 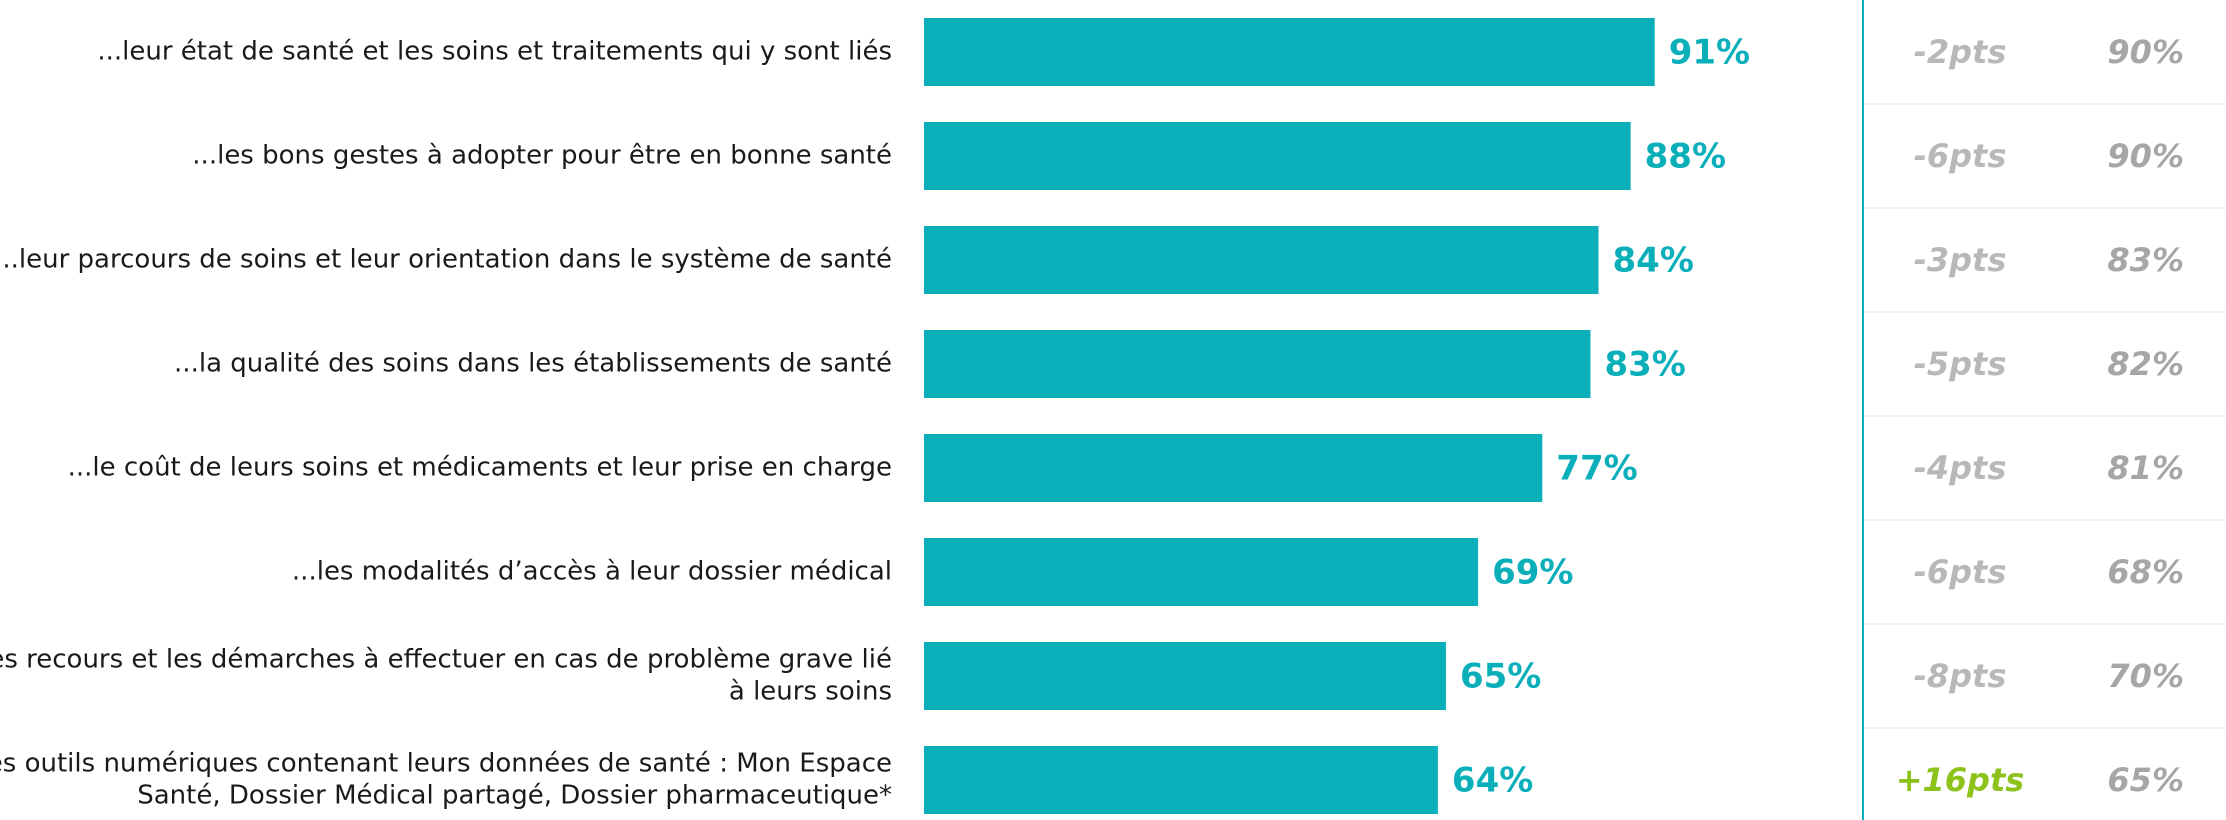 I want to click on category-label: à leurs soins, so click(x=810, y=692).